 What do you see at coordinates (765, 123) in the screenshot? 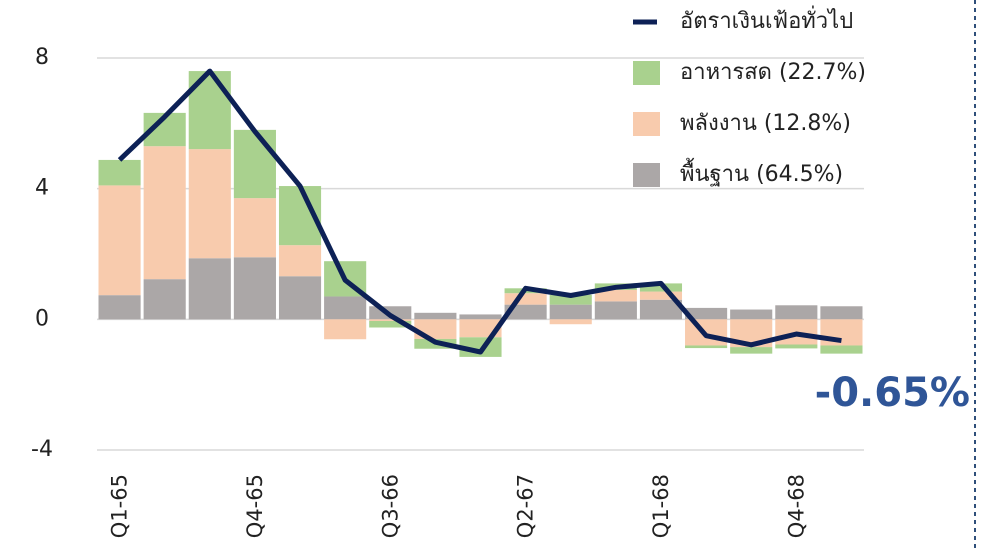
I see `legend-label: พลังงาน (12.8%)` at bounding box center [765, 123].